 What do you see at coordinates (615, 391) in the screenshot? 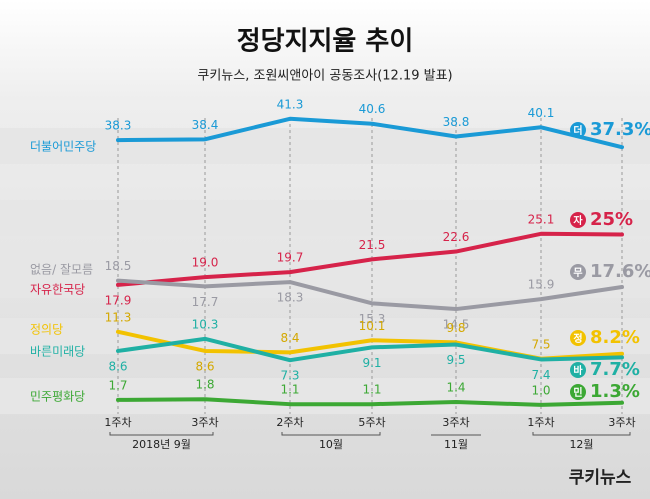
I see `last-value-label: 1.3%` at bounding box center [615, 391].